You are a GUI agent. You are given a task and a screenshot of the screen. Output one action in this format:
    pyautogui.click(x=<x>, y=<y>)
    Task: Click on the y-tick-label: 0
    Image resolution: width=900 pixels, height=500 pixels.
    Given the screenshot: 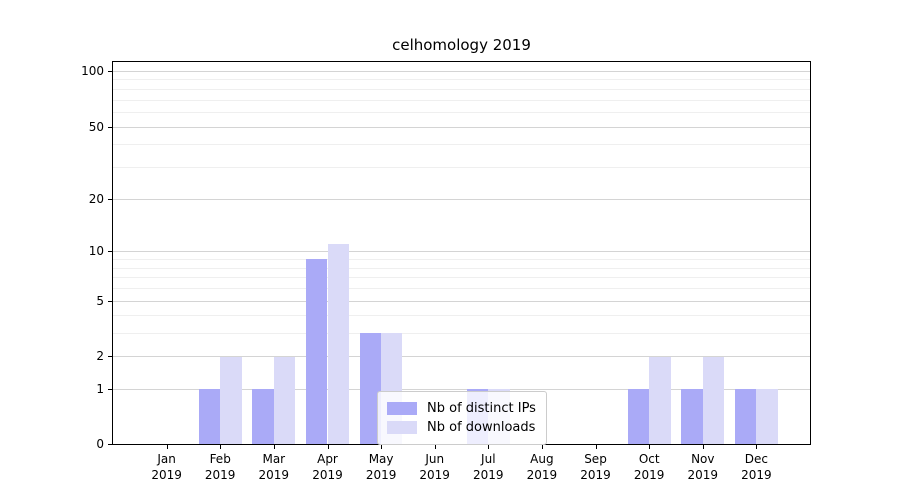 What is the action you would take?
    pyautogui.click(x=100, y=444)
    